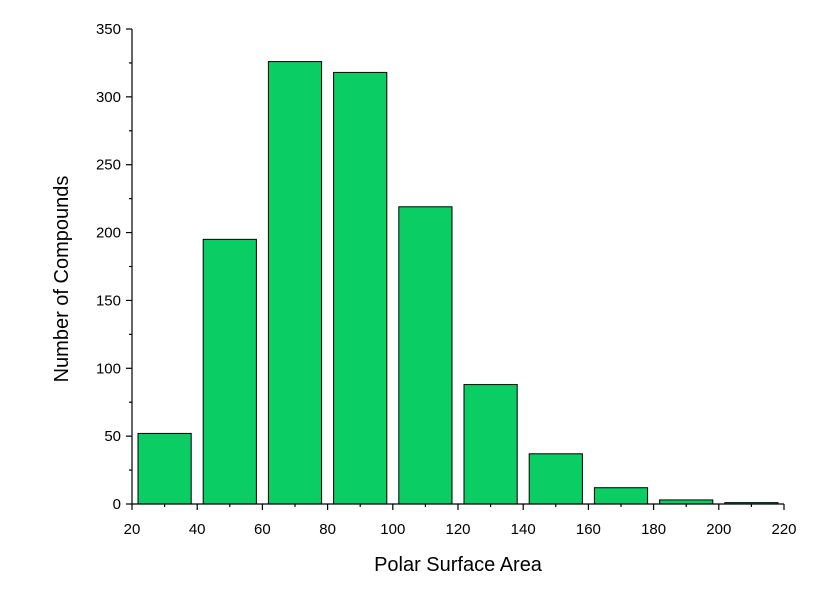  Describe the element at coordinates (108, 300) in the screenshot. I see `y-tick-label: 150` at that location.